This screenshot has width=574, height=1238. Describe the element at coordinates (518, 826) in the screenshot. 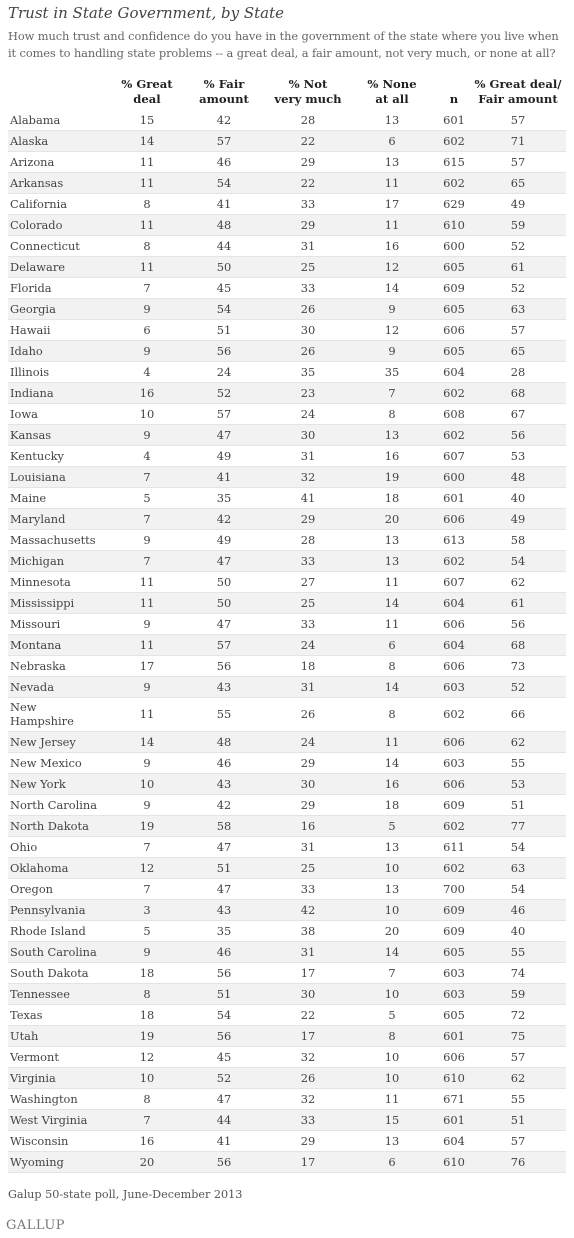

I see `table-cell: 77` at that location.